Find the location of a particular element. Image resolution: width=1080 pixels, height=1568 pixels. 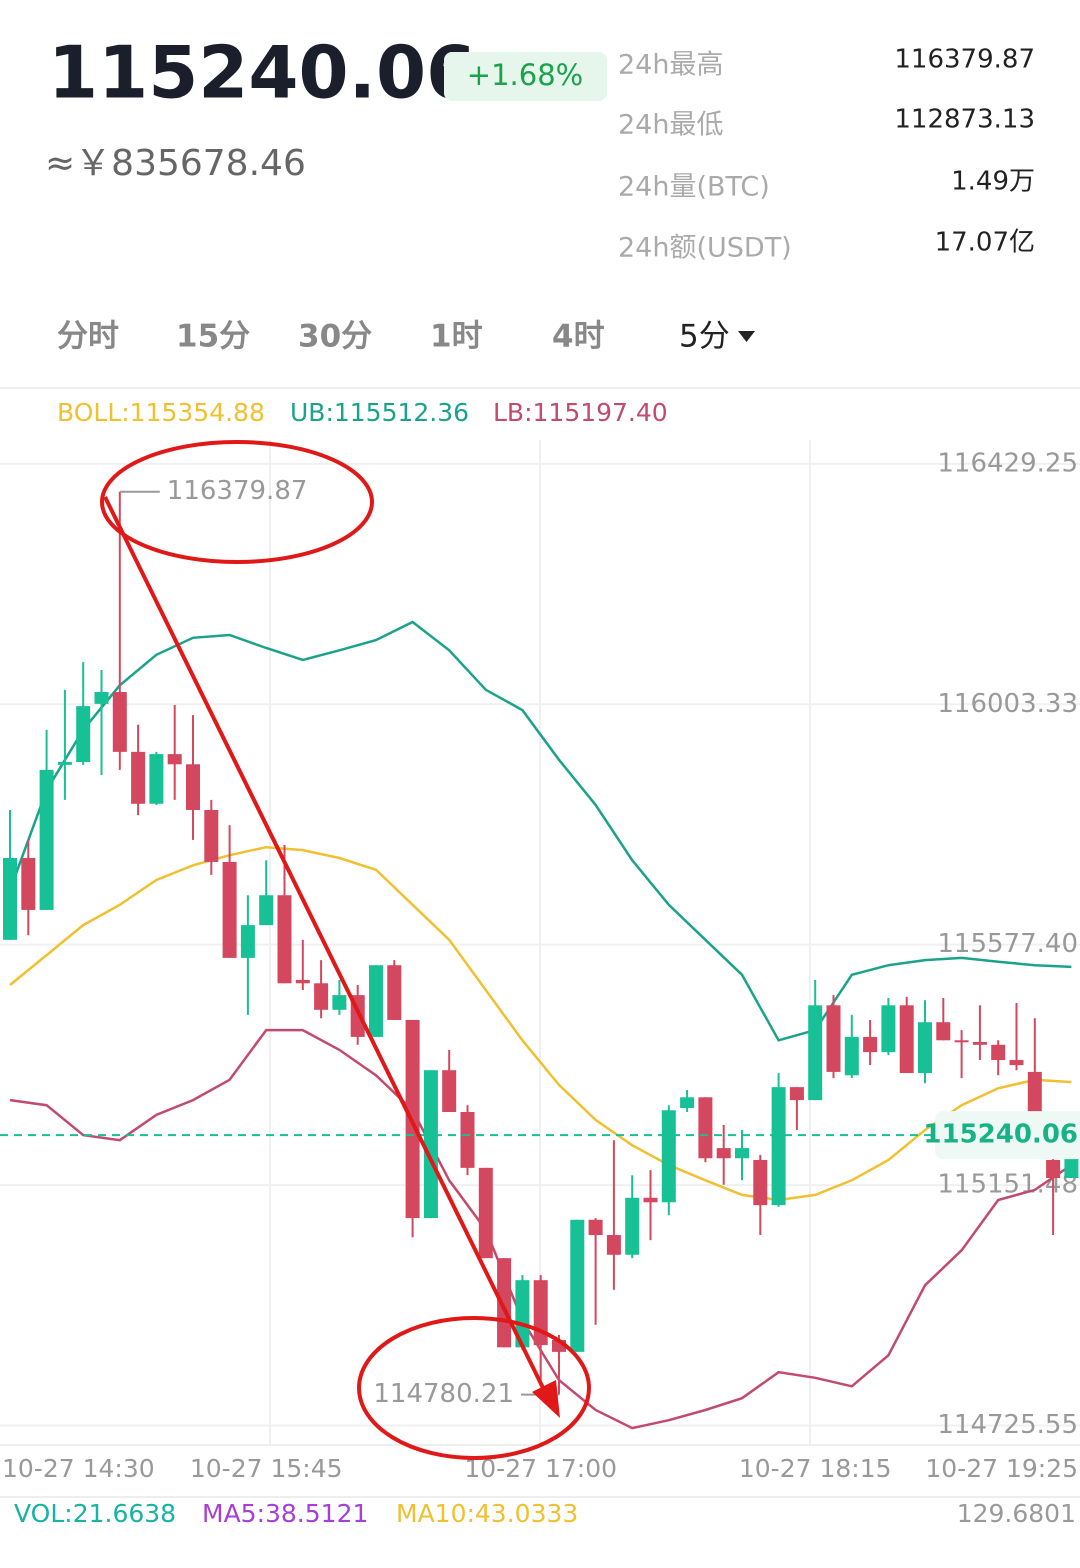

change: +1.68% is located at coordinates (525, 75).